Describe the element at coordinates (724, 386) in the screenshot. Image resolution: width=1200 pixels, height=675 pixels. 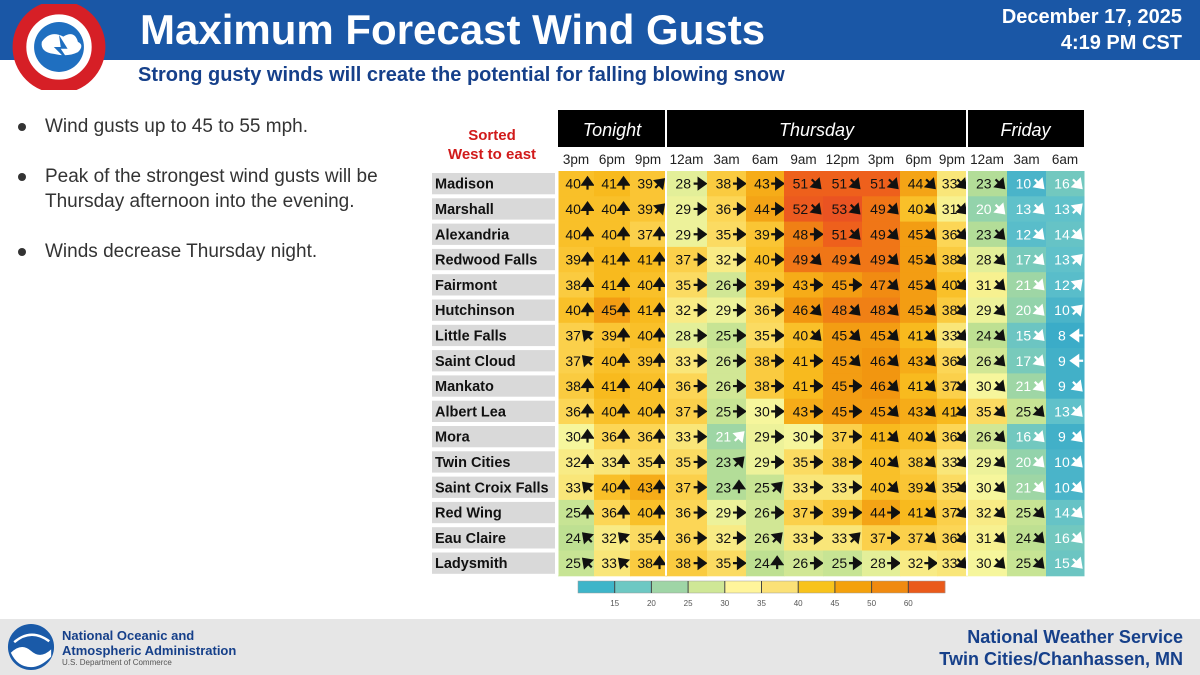
I see `gust-value: 26` at that location.